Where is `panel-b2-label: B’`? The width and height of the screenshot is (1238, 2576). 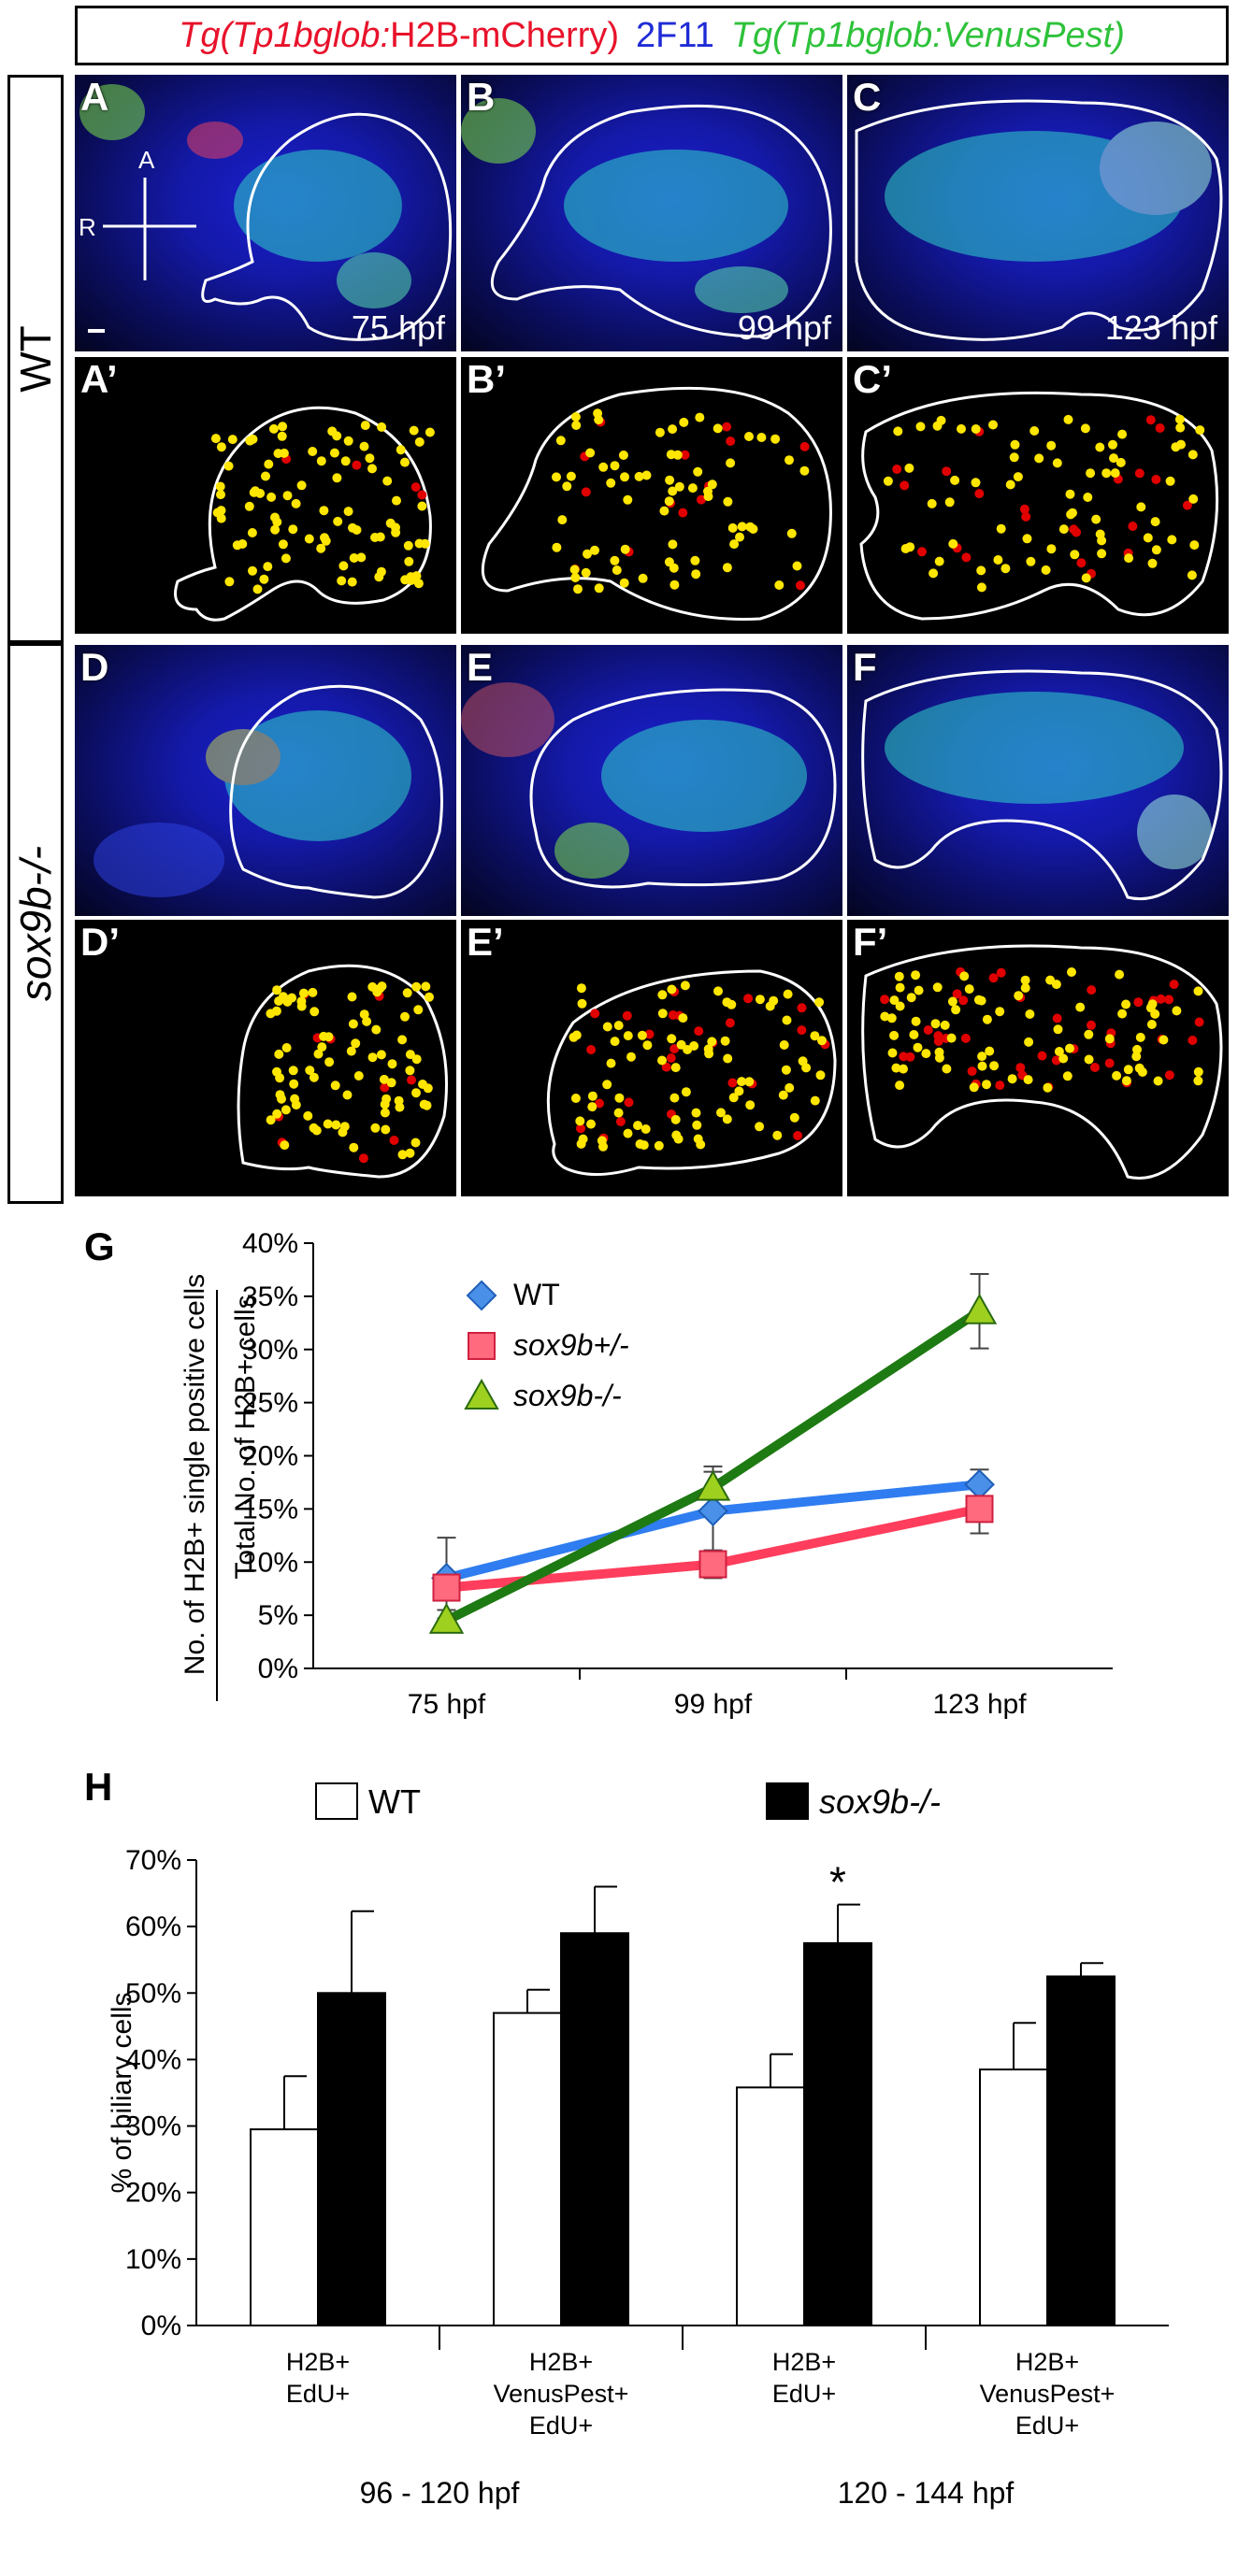 panel-b2-label: B’ is located at coordinates (487, 379).